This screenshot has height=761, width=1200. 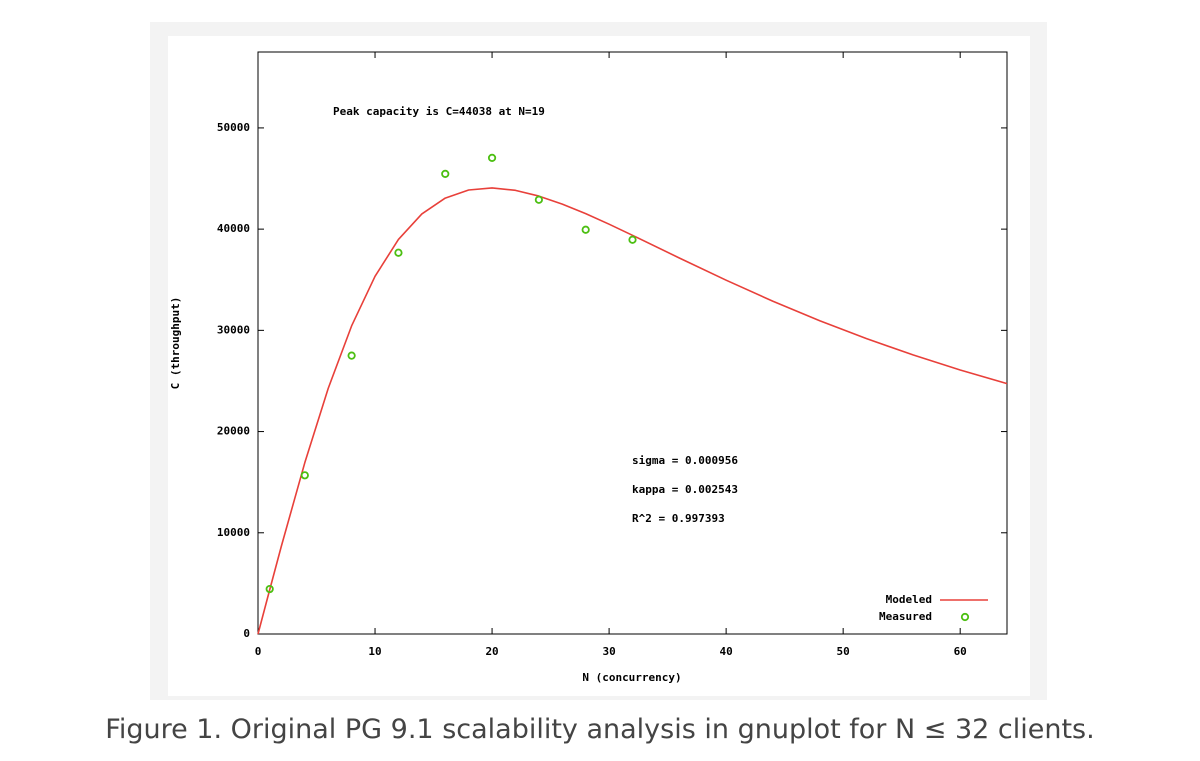 What do you see at coordinates (439, 111) in the screenshot?
I see `annotation: Peak capacity is C=44038 at N=19` at bounding box center [439, 111].